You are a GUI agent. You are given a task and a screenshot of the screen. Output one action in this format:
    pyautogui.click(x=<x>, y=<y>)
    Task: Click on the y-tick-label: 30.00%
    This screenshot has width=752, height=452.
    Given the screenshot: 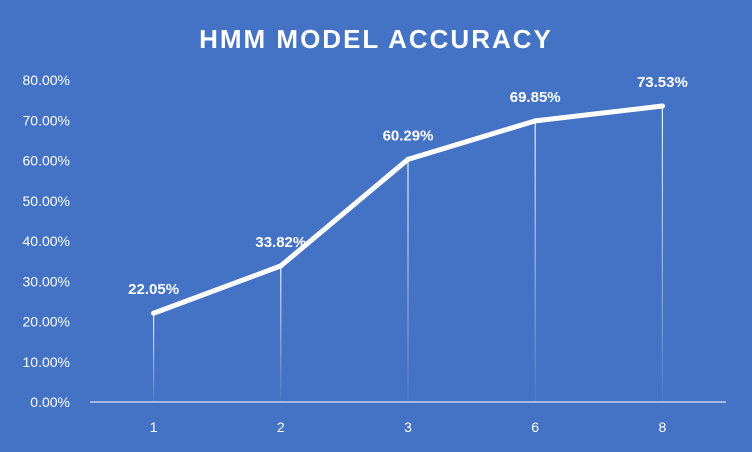 What is the action you would take?
    pyautogui.click(x=46, y=281)
    